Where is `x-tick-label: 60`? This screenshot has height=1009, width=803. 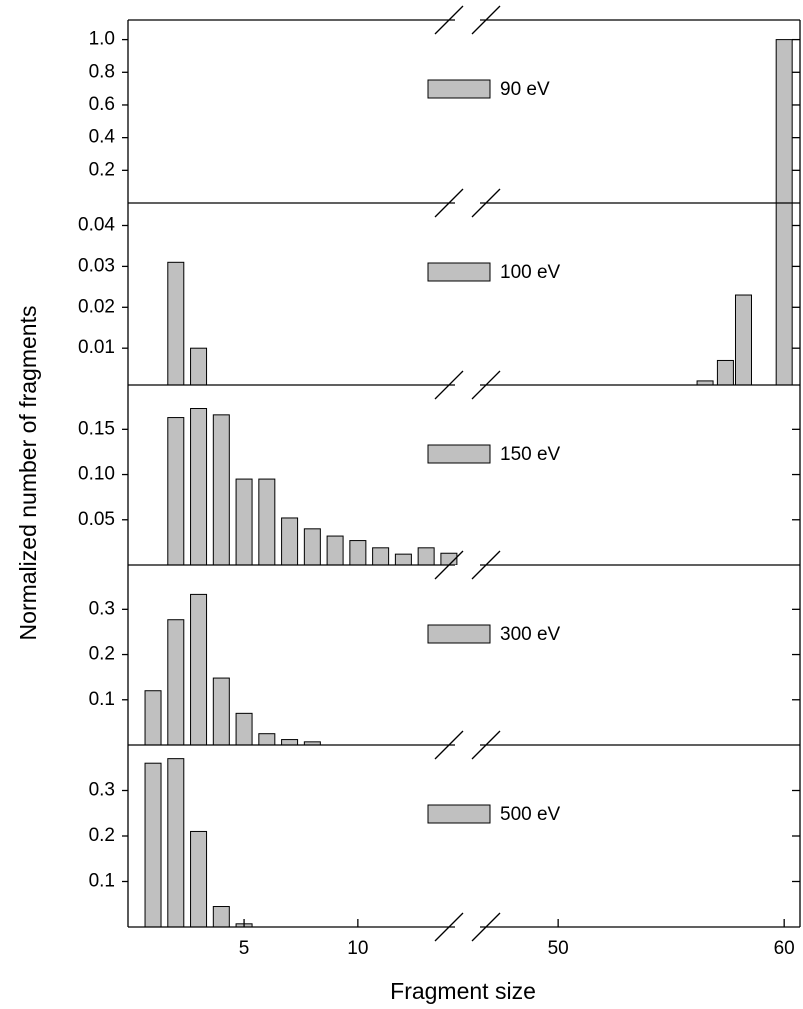 x-tick-label: 60 is located at coordinates (784, 948).